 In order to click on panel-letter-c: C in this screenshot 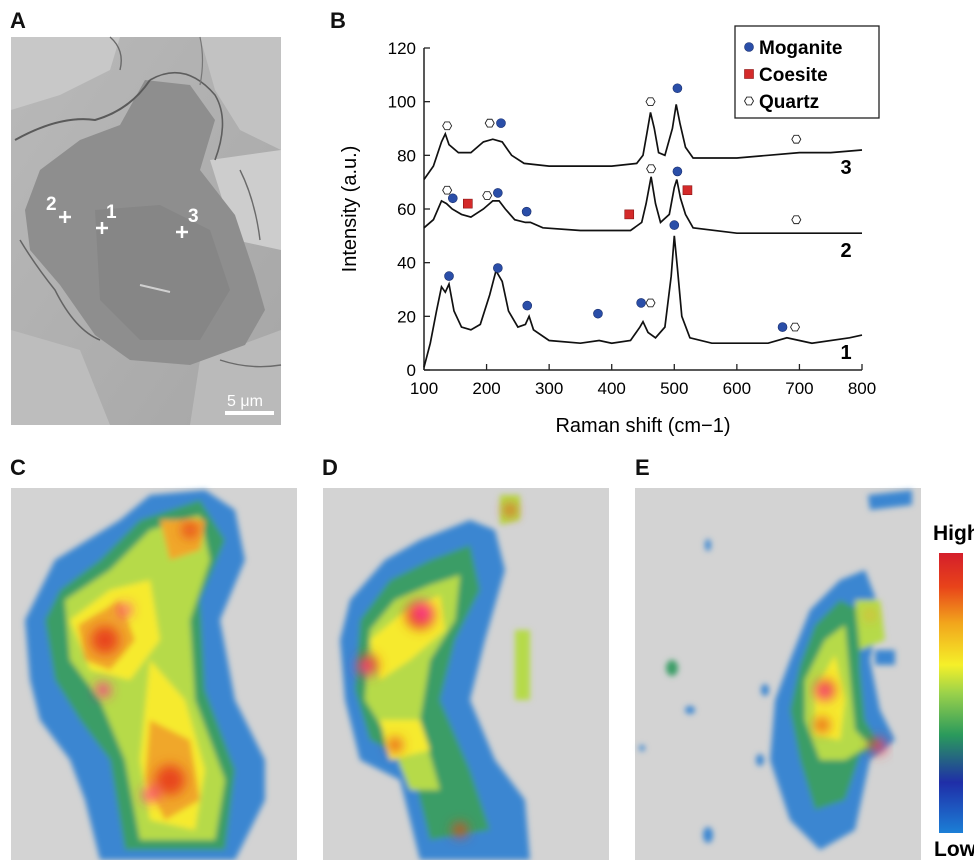, I will do `click(18, 467)`.